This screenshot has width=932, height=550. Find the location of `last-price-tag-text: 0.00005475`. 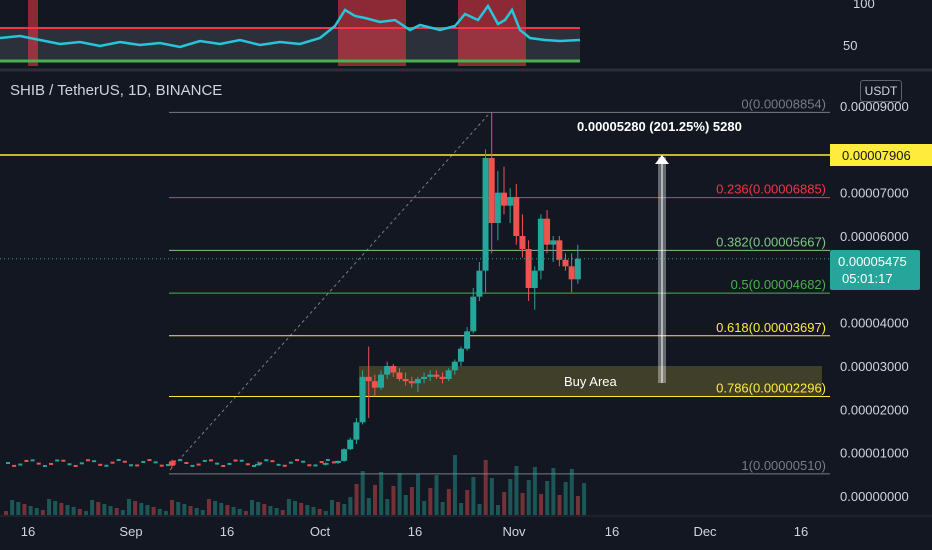

last-price-tag-text: 0.00005475 is located at coordinates (872, 261).